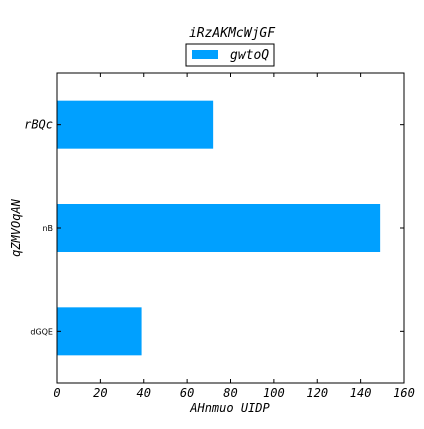 This screenshot has width=424, height=429. Describe the element at coordinates (135, 124) in the screenshot. I see `bar-rBQc` at that location.